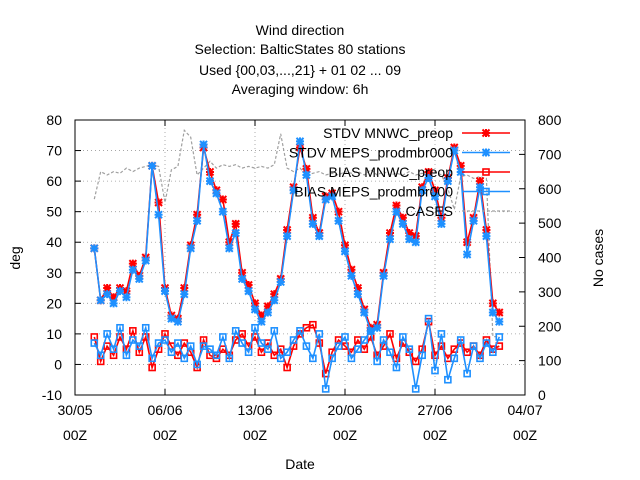 The height and width of the screenshot is (480, 640). What do you see at coordinates (388, 133) in the screenshot?
I see `legend-label-stdv_mnwc: STDV MNWC_preop` at bounding box center [388, 133].